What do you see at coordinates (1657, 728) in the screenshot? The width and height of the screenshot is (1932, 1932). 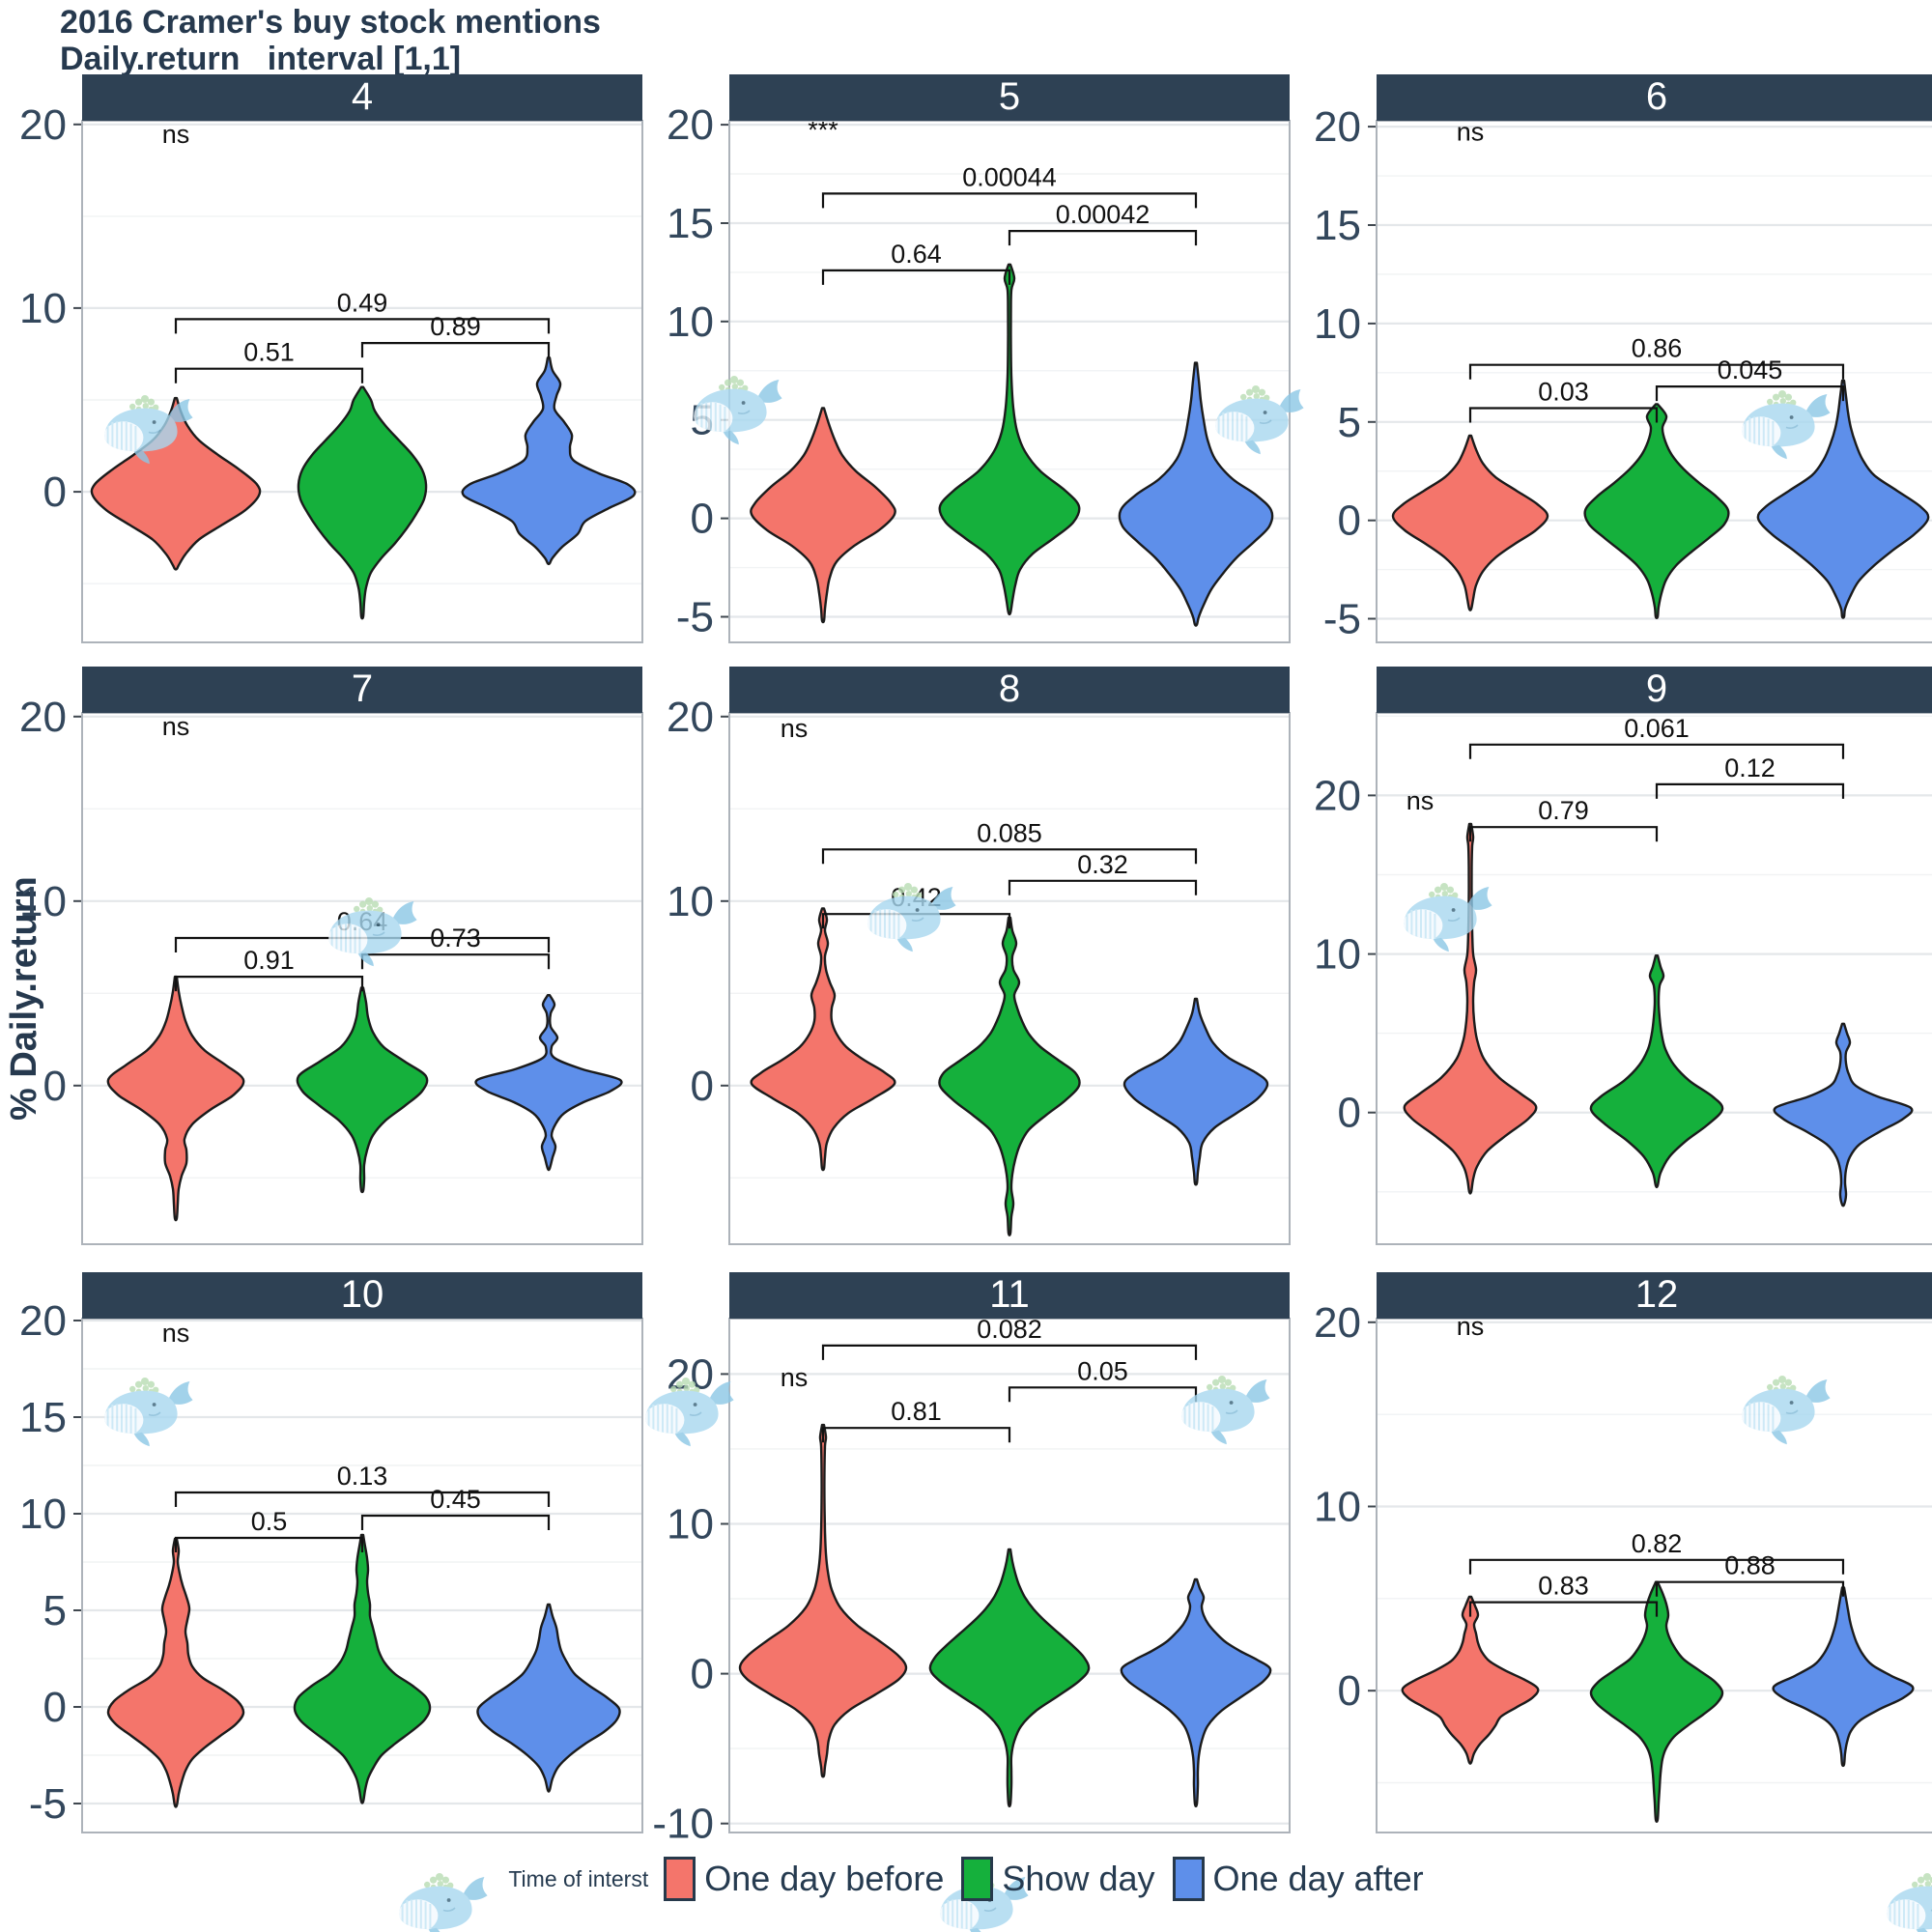 I see `p-value-label: 0.061` at bounding box center [1657, 728].